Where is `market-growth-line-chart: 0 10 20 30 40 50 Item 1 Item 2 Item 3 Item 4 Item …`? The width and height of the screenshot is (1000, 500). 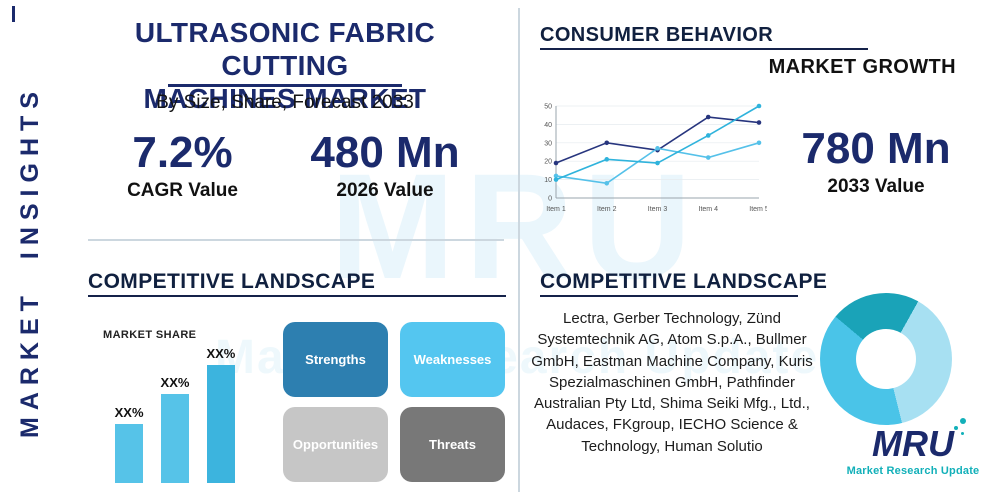 market-growth-line-chart: 0 10 20 30 40 50 Item 1 Item 2 Item 3 Item 4 Item … is located at coordinates (650, 157).